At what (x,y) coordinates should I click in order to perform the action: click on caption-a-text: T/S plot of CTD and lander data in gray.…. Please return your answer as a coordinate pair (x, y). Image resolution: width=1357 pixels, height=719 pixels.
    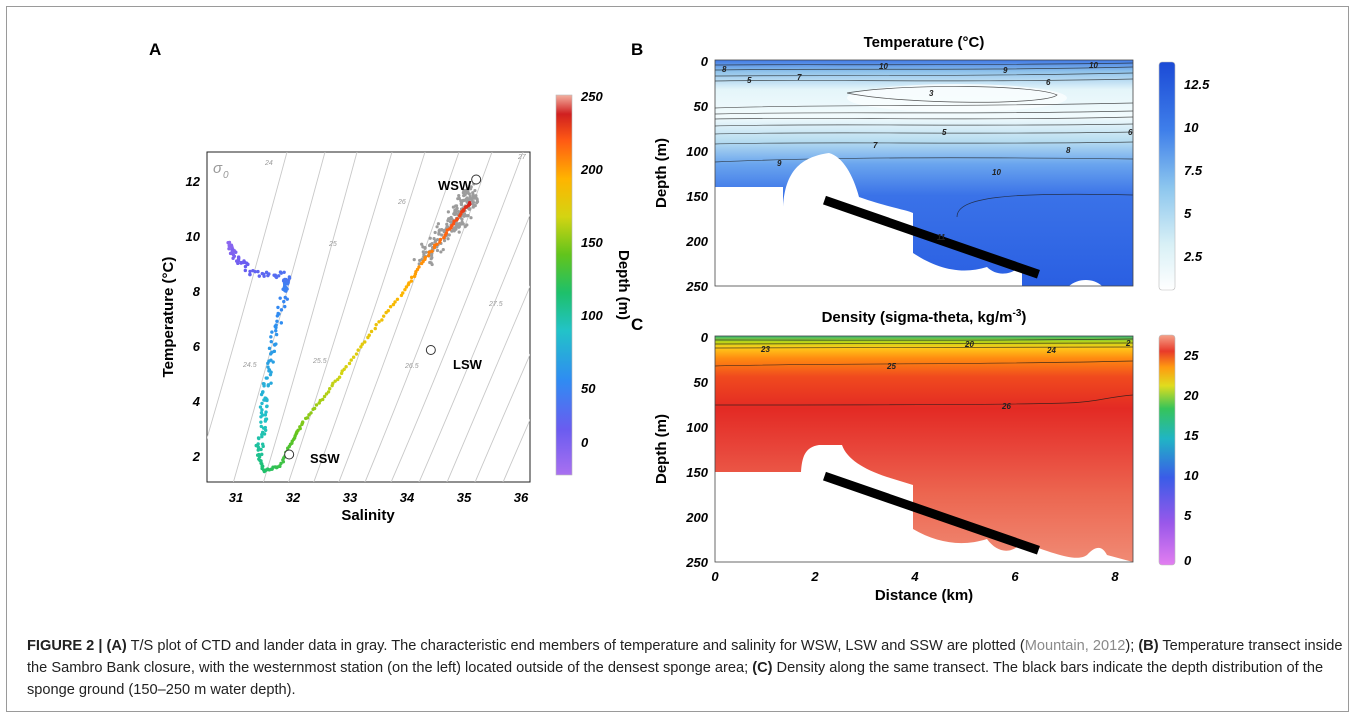
    Looking at the image, I should click on (575, 646).